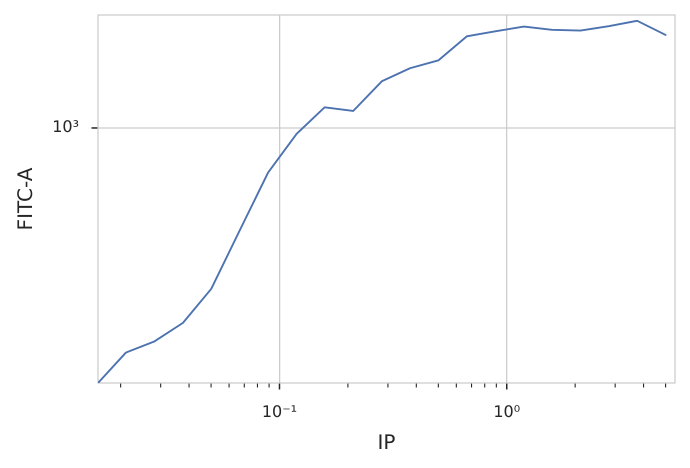 This screenshot has width=690, height=468. What do you see at coordinates (65, 126) in the screenshot?
I see `text: 10³` at bounding box center [65, 126].